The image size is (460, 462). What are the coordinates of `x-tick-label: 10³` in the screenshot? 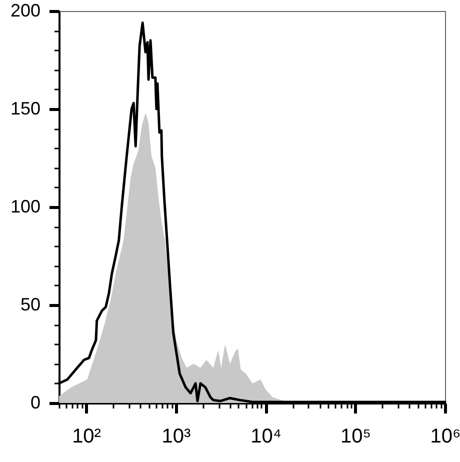 It's located at (177, 437).